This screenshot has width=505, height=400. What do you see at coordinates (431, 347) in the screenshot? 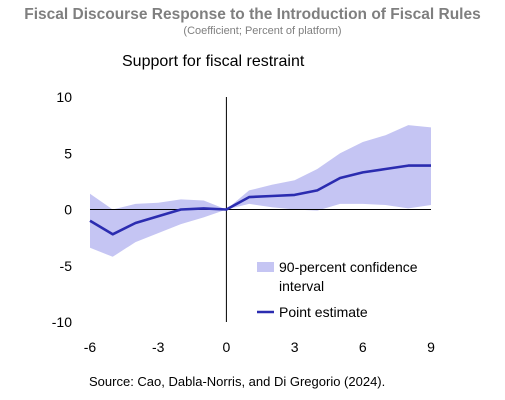
I see `x-tick-label: 9` at bounding box center [431, 347].